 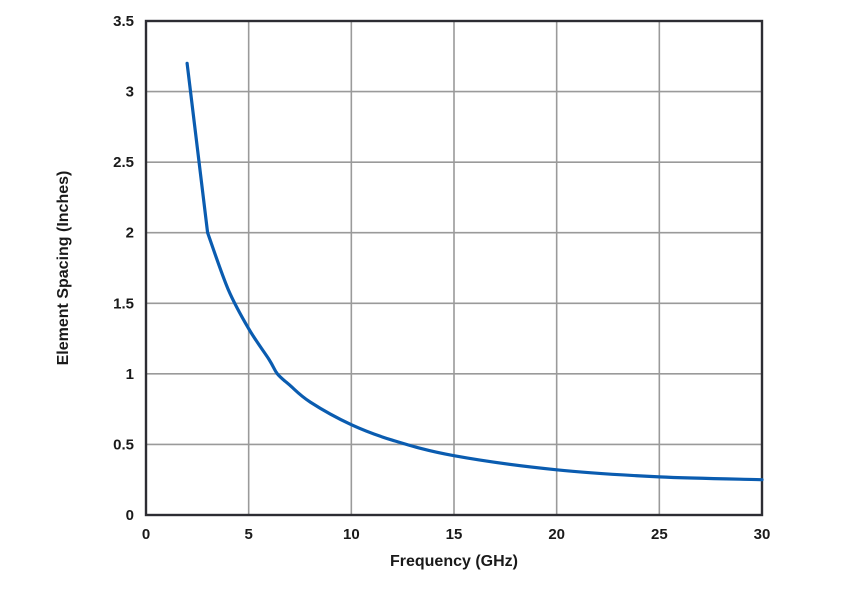 What do you see at coordinates (123, 303) in the screenshot?
I see `y-tick-label: 1.5` at bounding box center [123, 303].